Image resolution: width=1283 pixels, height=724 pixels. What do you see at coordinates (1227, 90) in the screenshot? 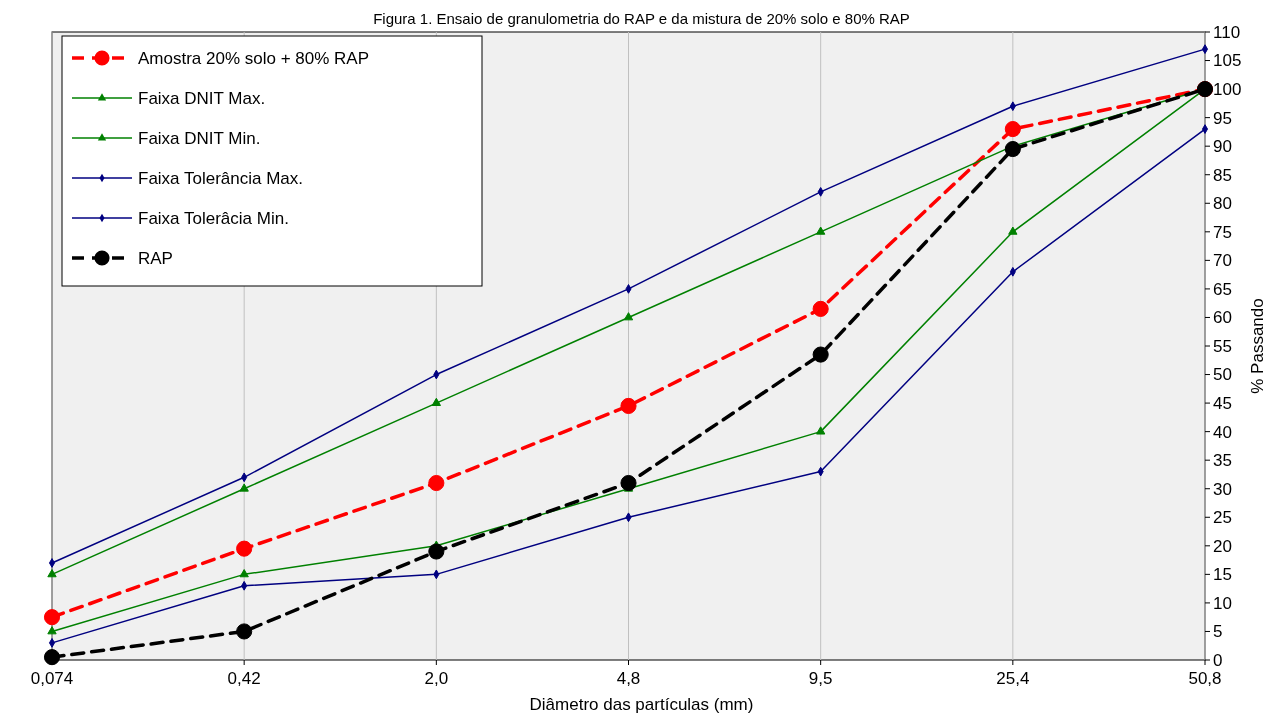
I see `y-tick-label: 100` at bounding box center [1227, 90].